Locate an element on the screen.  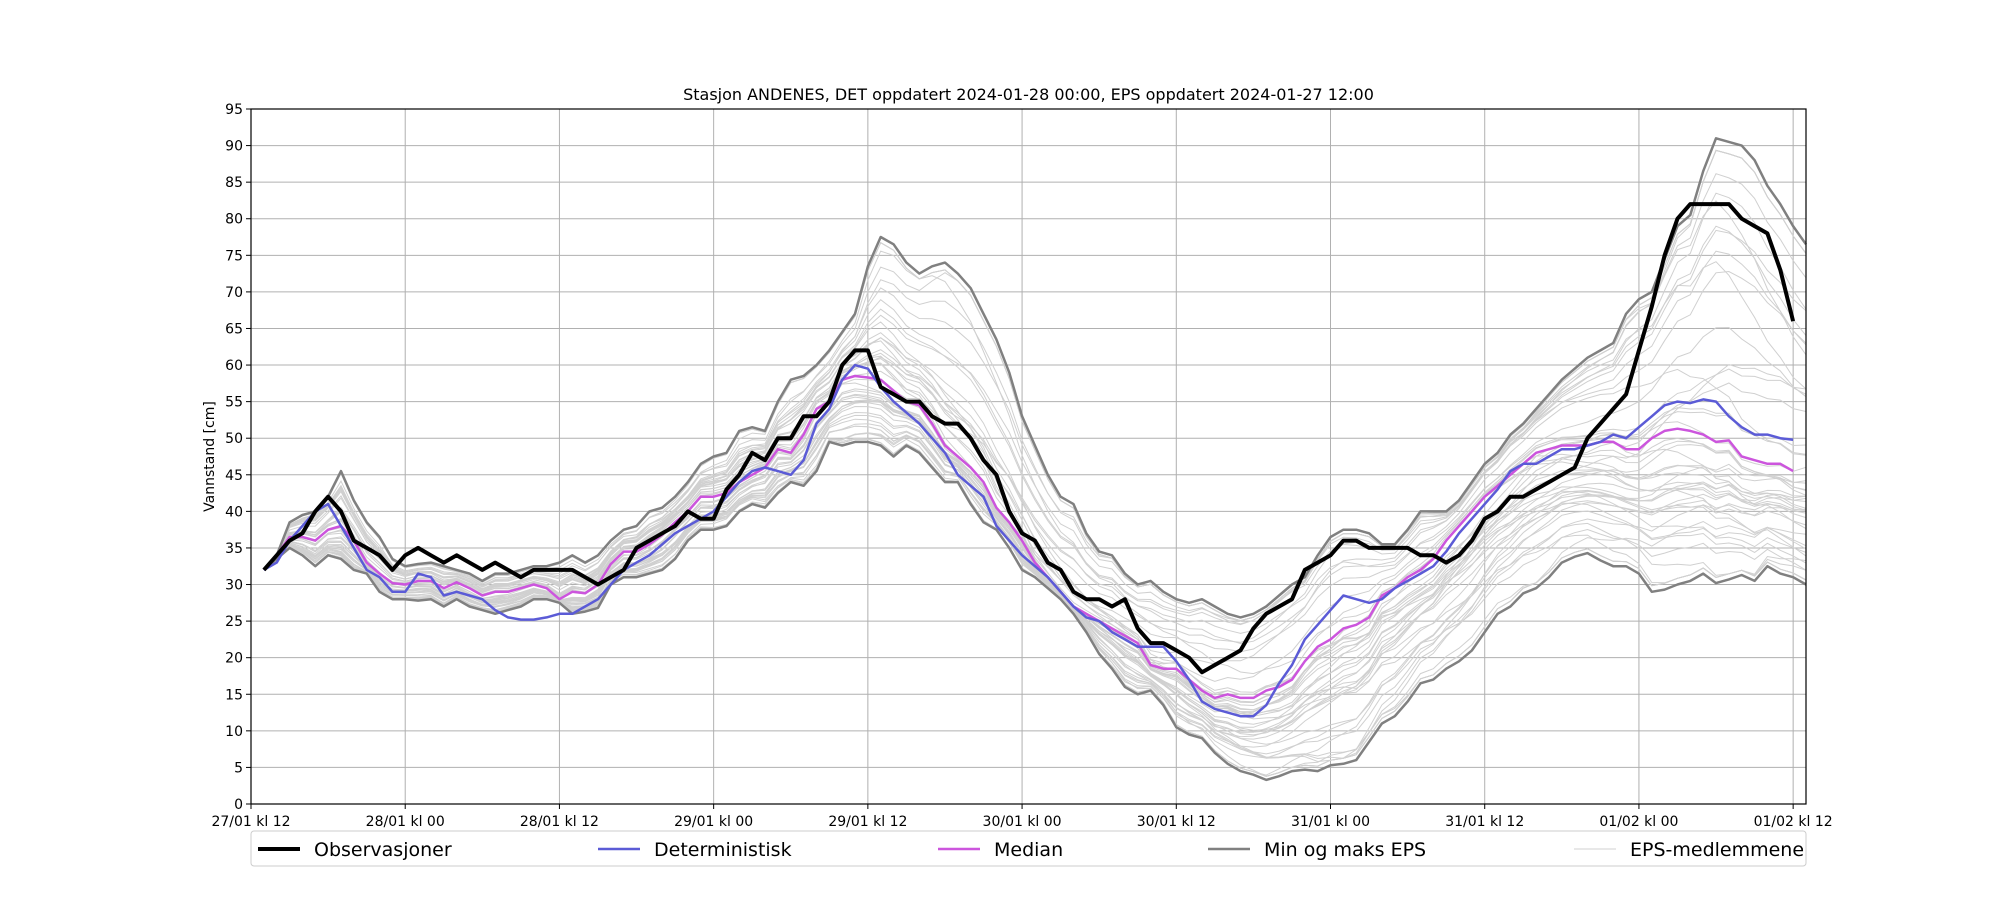
y-tick-label: 85 is located at coordinates (234, 183).